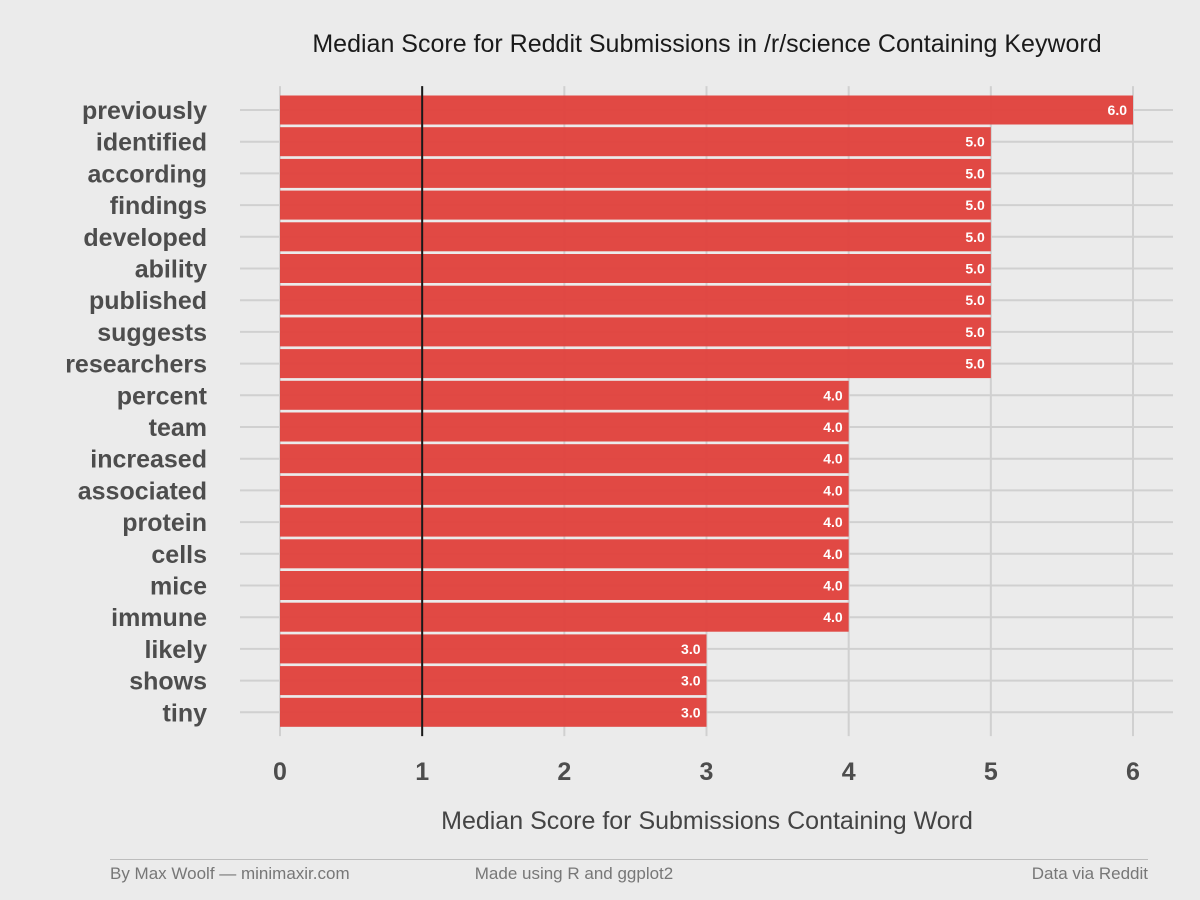 The height and width of the screenshot is (900, 1200). What do you see at coordinates (179, 555) in the screenshot?
I see `category-label: cells` at bounding box center [179, 555].